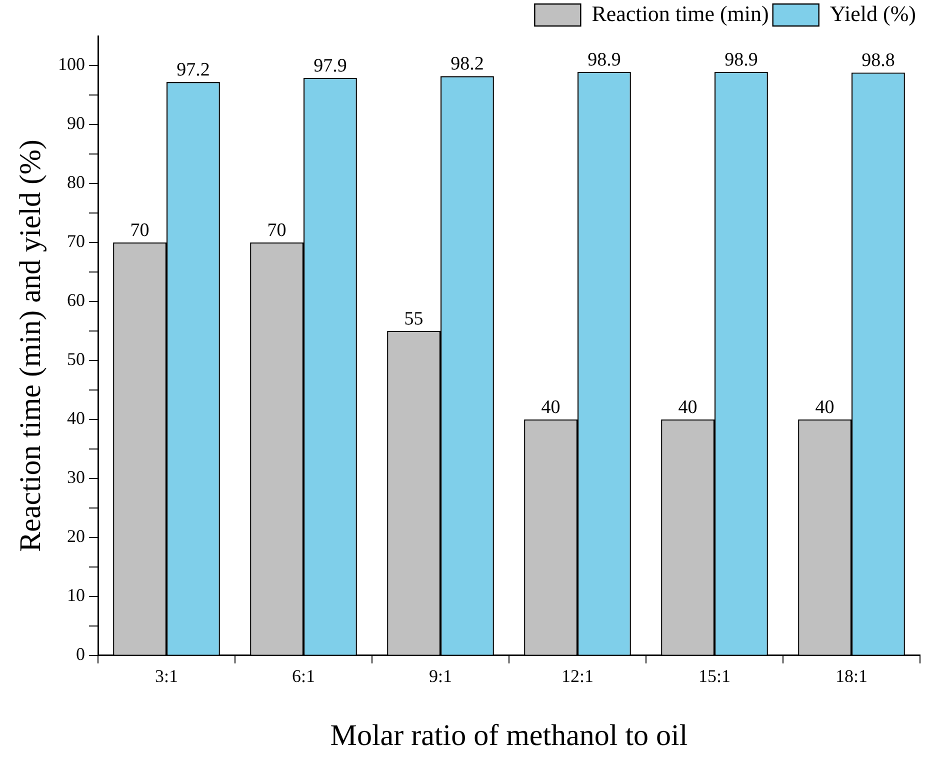 The width and height of the screenshot is (934, 769). I want to click on legend-label: Yield (%), so click(873, 13).